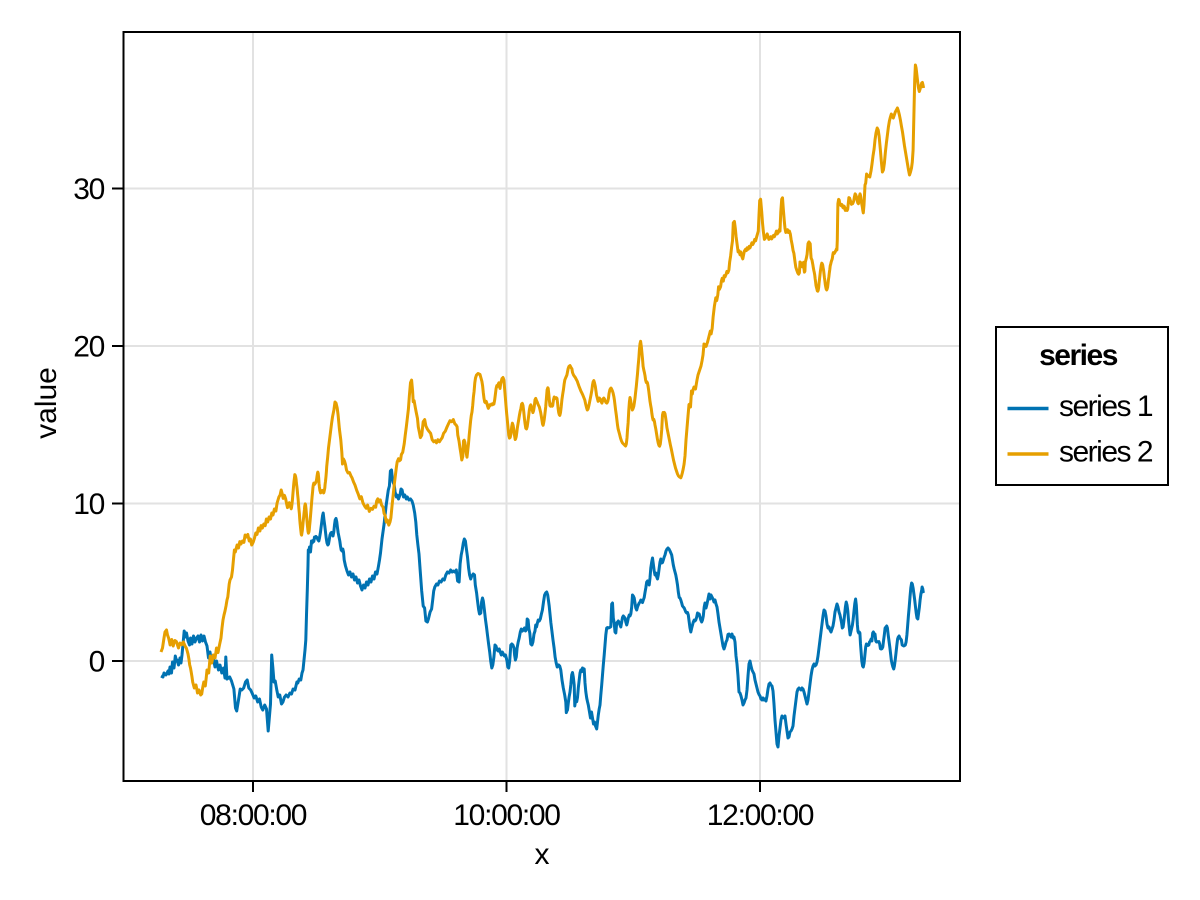  I want to click on svg-text: 10:00:00, so click(506, 815).